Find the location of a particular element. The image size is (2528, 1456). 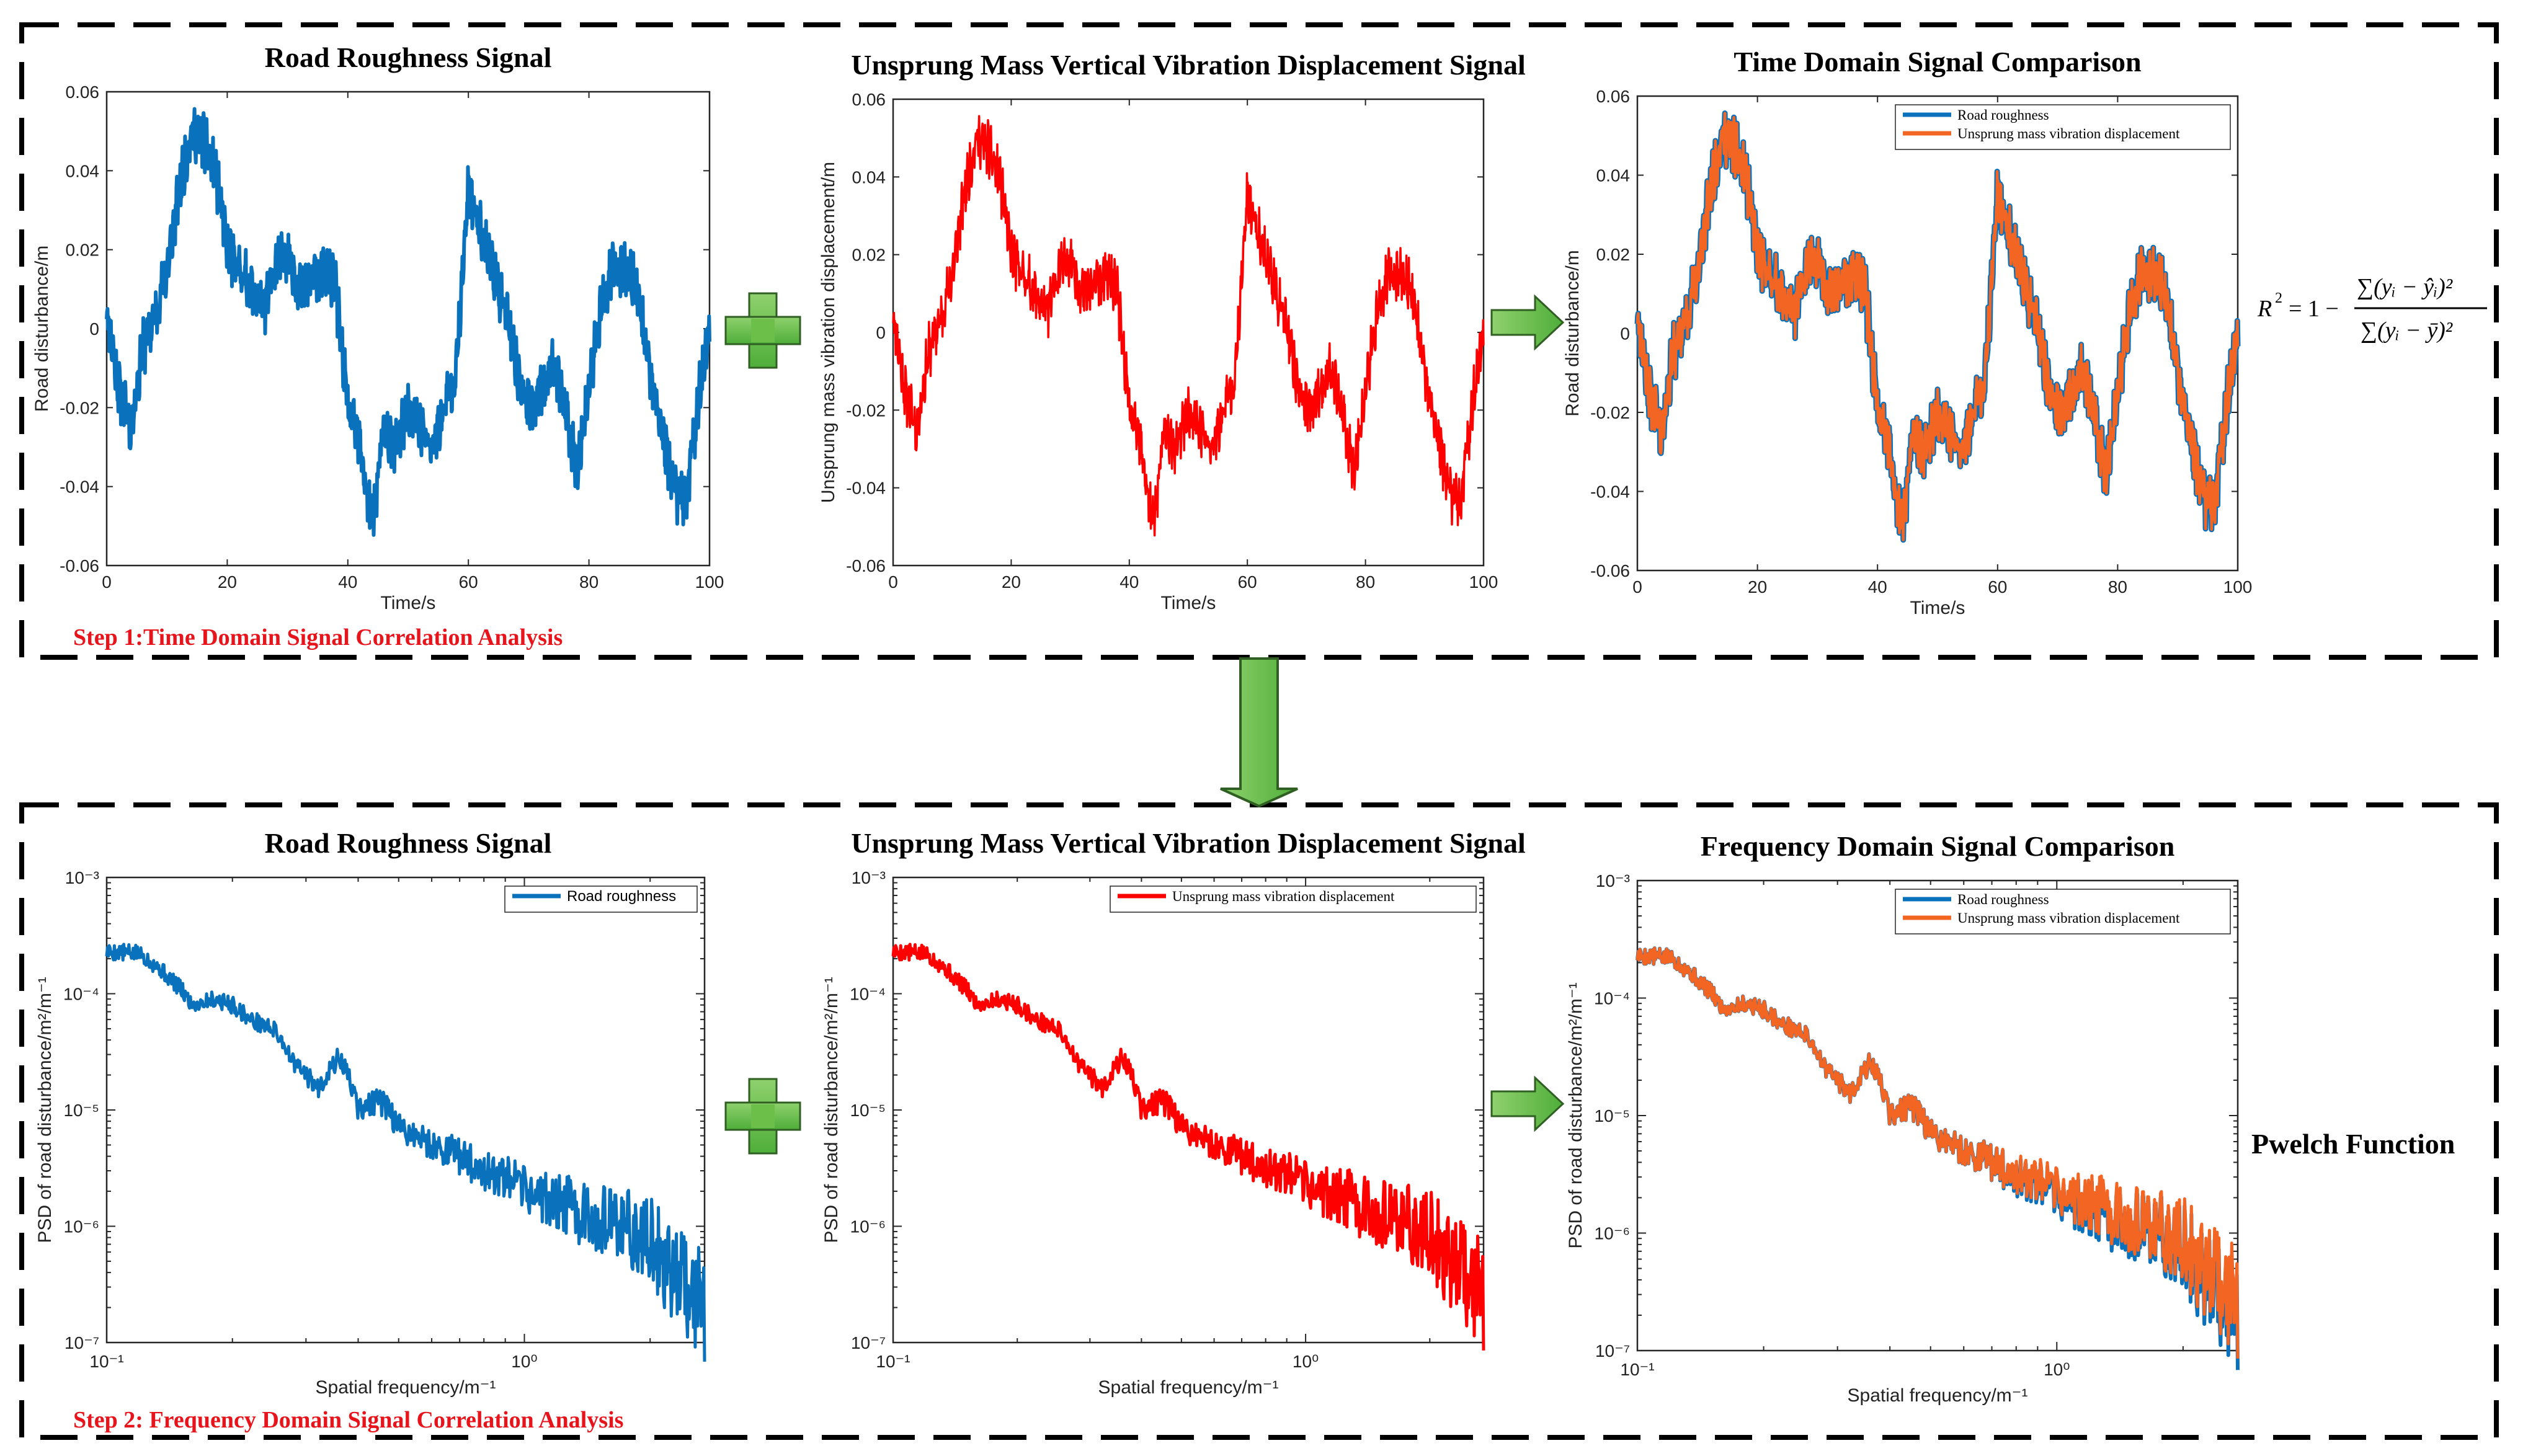

formula-lhs: R is located at coordinates (2264, 309).